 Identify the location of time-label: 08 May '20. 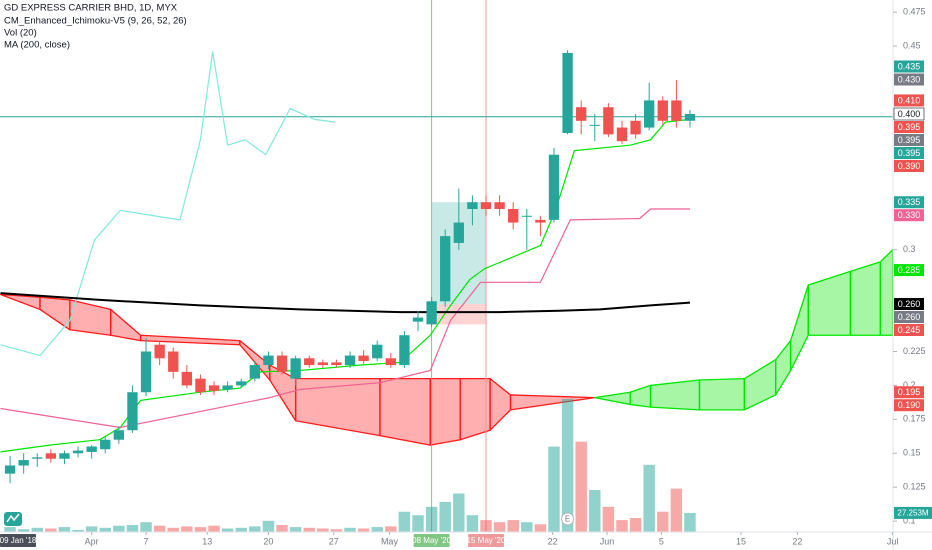
(431, 540).